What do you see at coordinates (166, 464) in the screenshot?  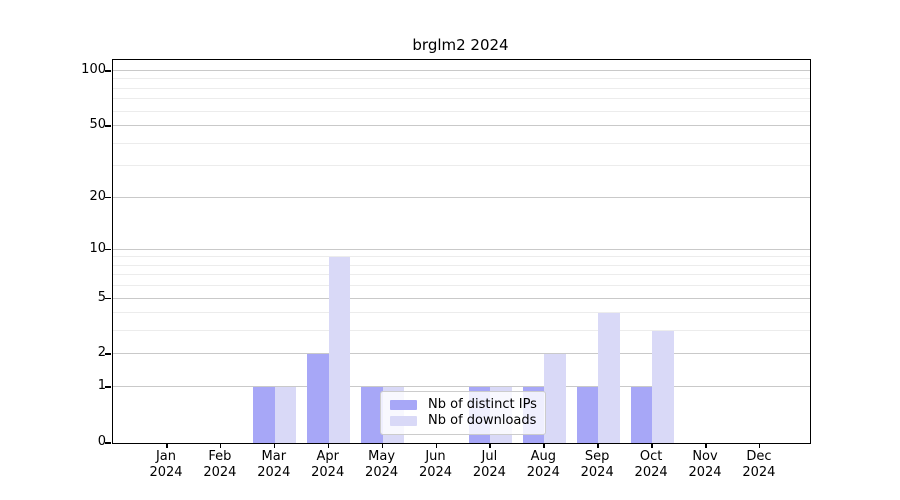 I see `x-tick-label-jan: Jan 2024` at bounding box center [166, 464].